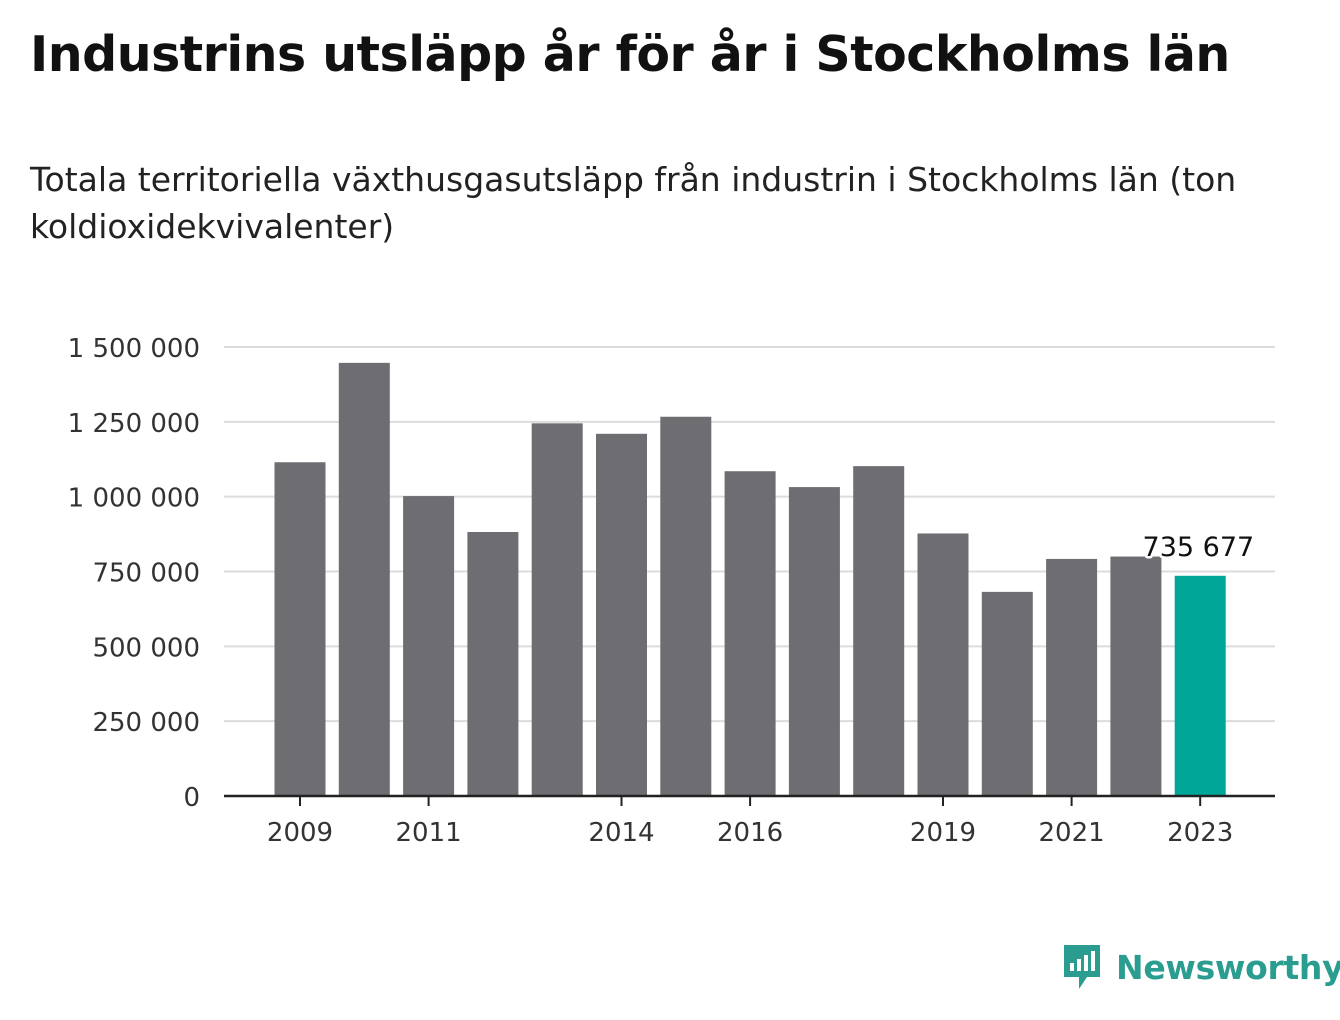  What do you see at coordinates (749, 800) in the screenshot?
I see `axes` at bounding box center [749, 800].